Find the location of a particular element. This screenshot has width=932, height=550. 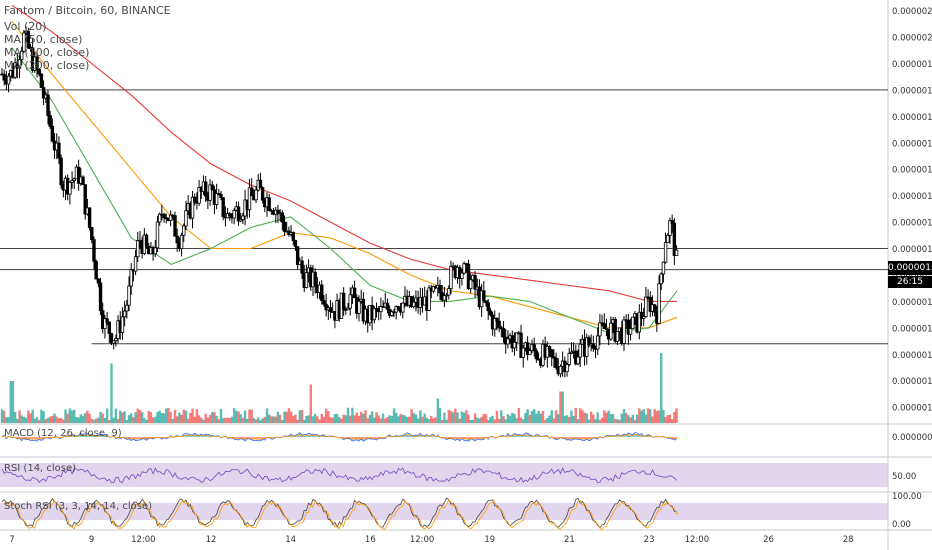

price-tick-label: 0.00000175 is located at coordinates (912, 171).